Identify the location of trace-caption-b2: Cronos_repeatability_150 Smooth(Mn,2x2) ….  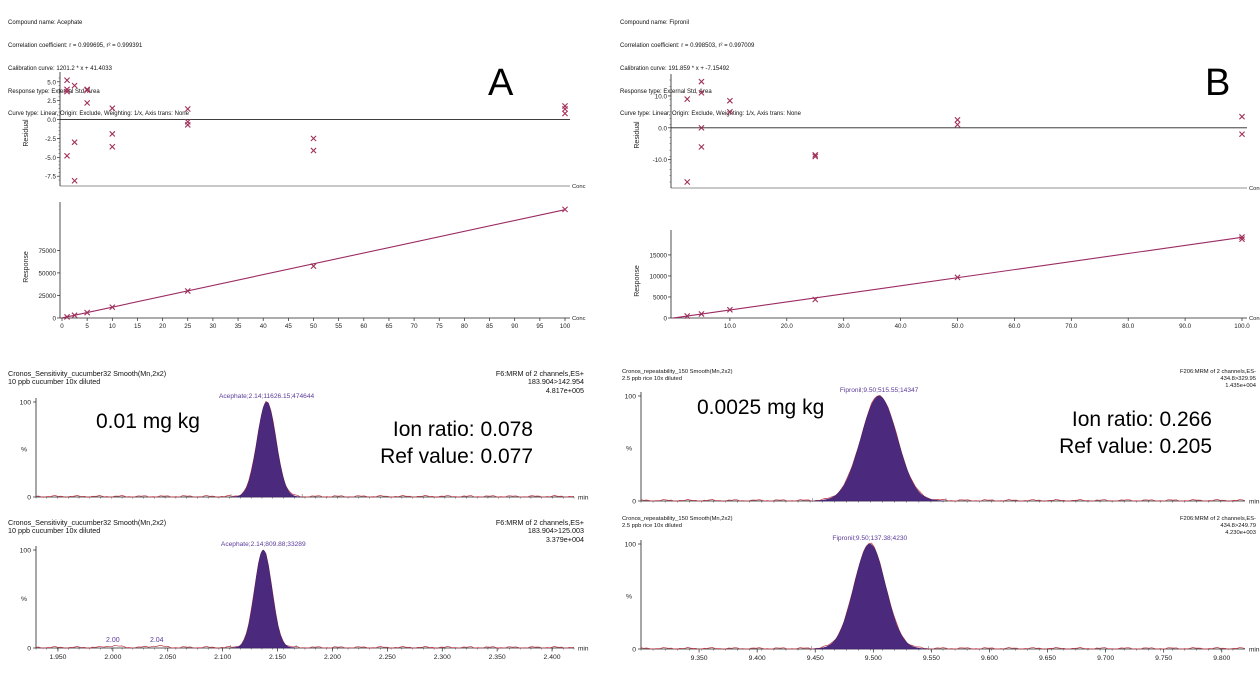
(677, 523).